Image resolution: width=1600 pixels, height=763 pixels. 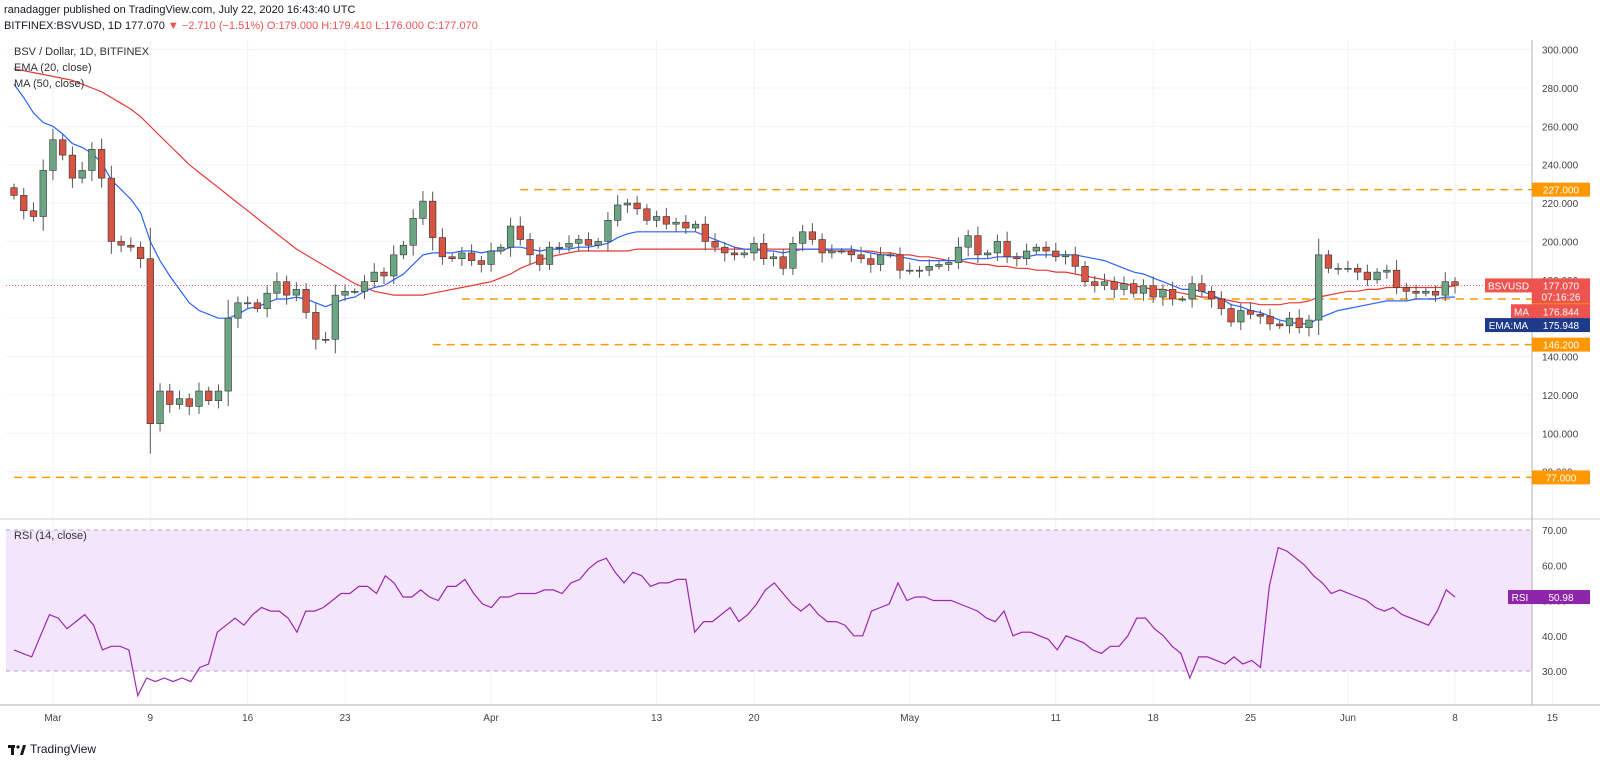 What do you see at coordinates (82, 52) in the screenshot?
I see `chart-title: BSV / Dollar, 1D, BITFINEX` at bounding box center [82, 52].